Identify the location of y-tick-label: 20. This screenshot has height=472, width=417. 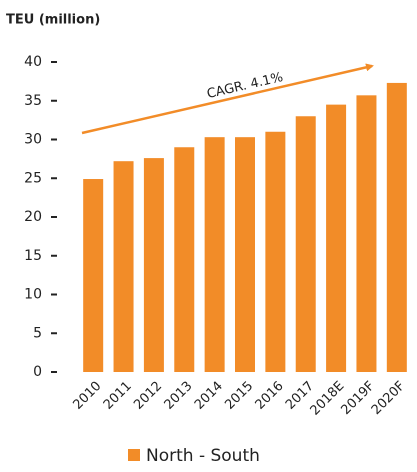
(33, 217).